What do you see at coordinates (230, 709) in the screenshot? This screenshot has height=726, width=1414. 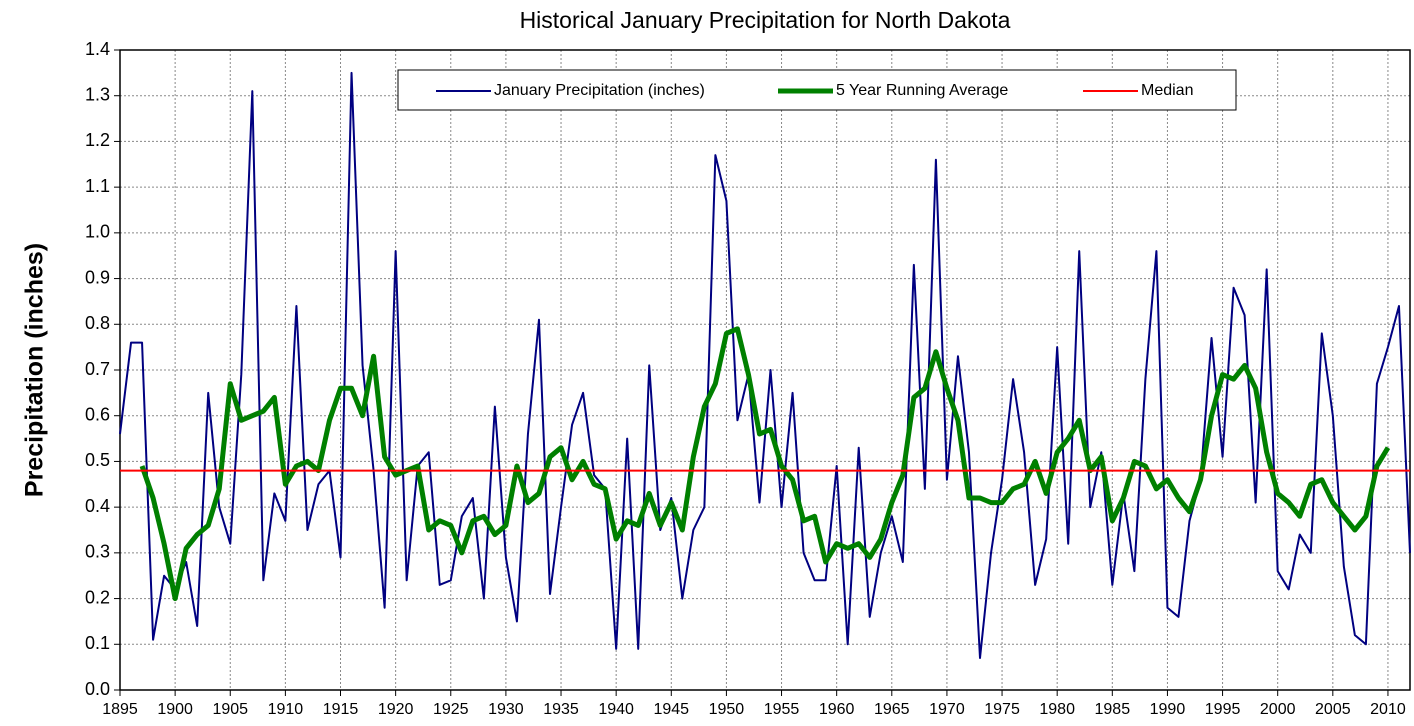 I see `x-tick-label: 1905` at bounding box center [230, 709].